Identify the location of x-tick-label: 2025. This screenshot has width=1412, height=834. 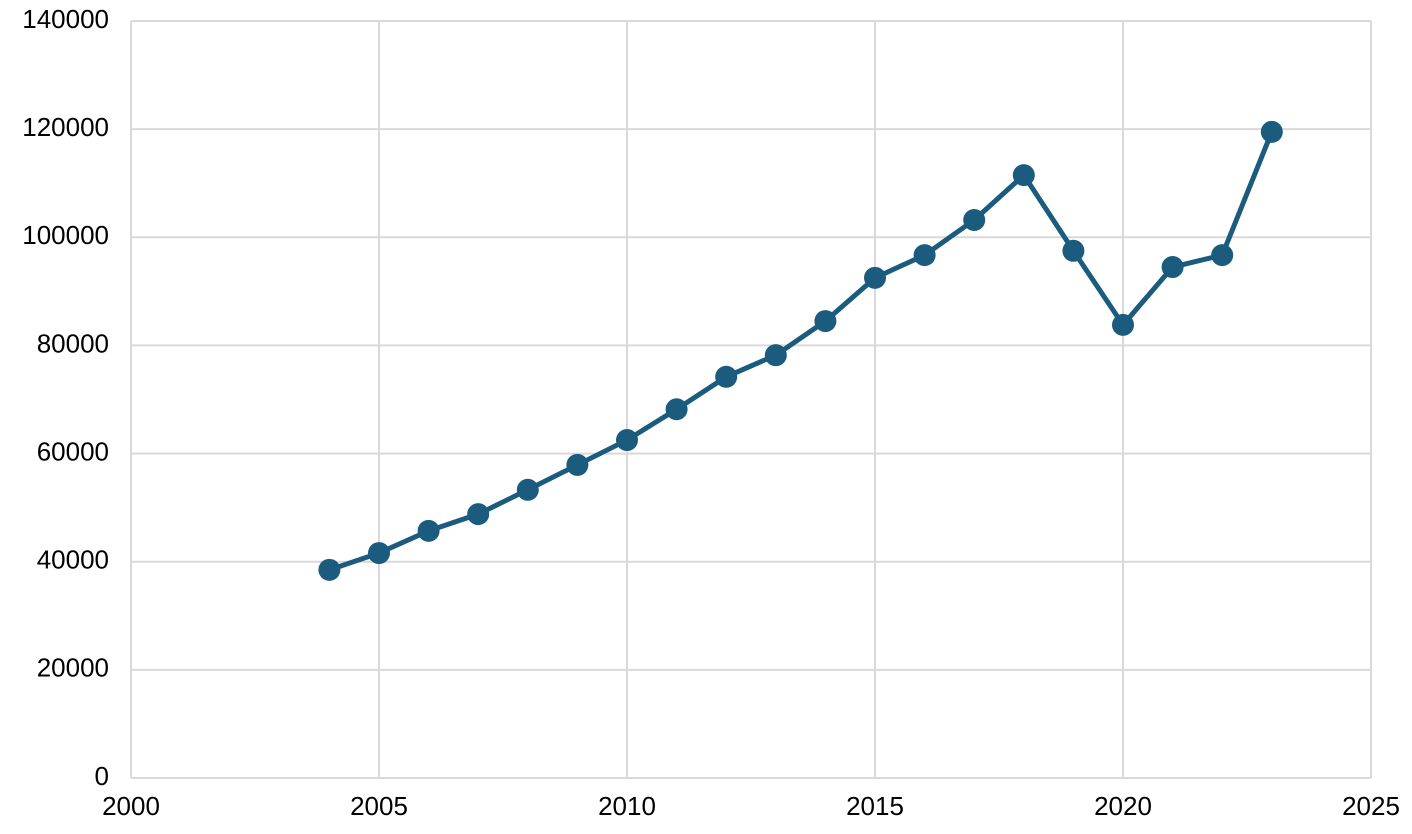
(1371, 806).